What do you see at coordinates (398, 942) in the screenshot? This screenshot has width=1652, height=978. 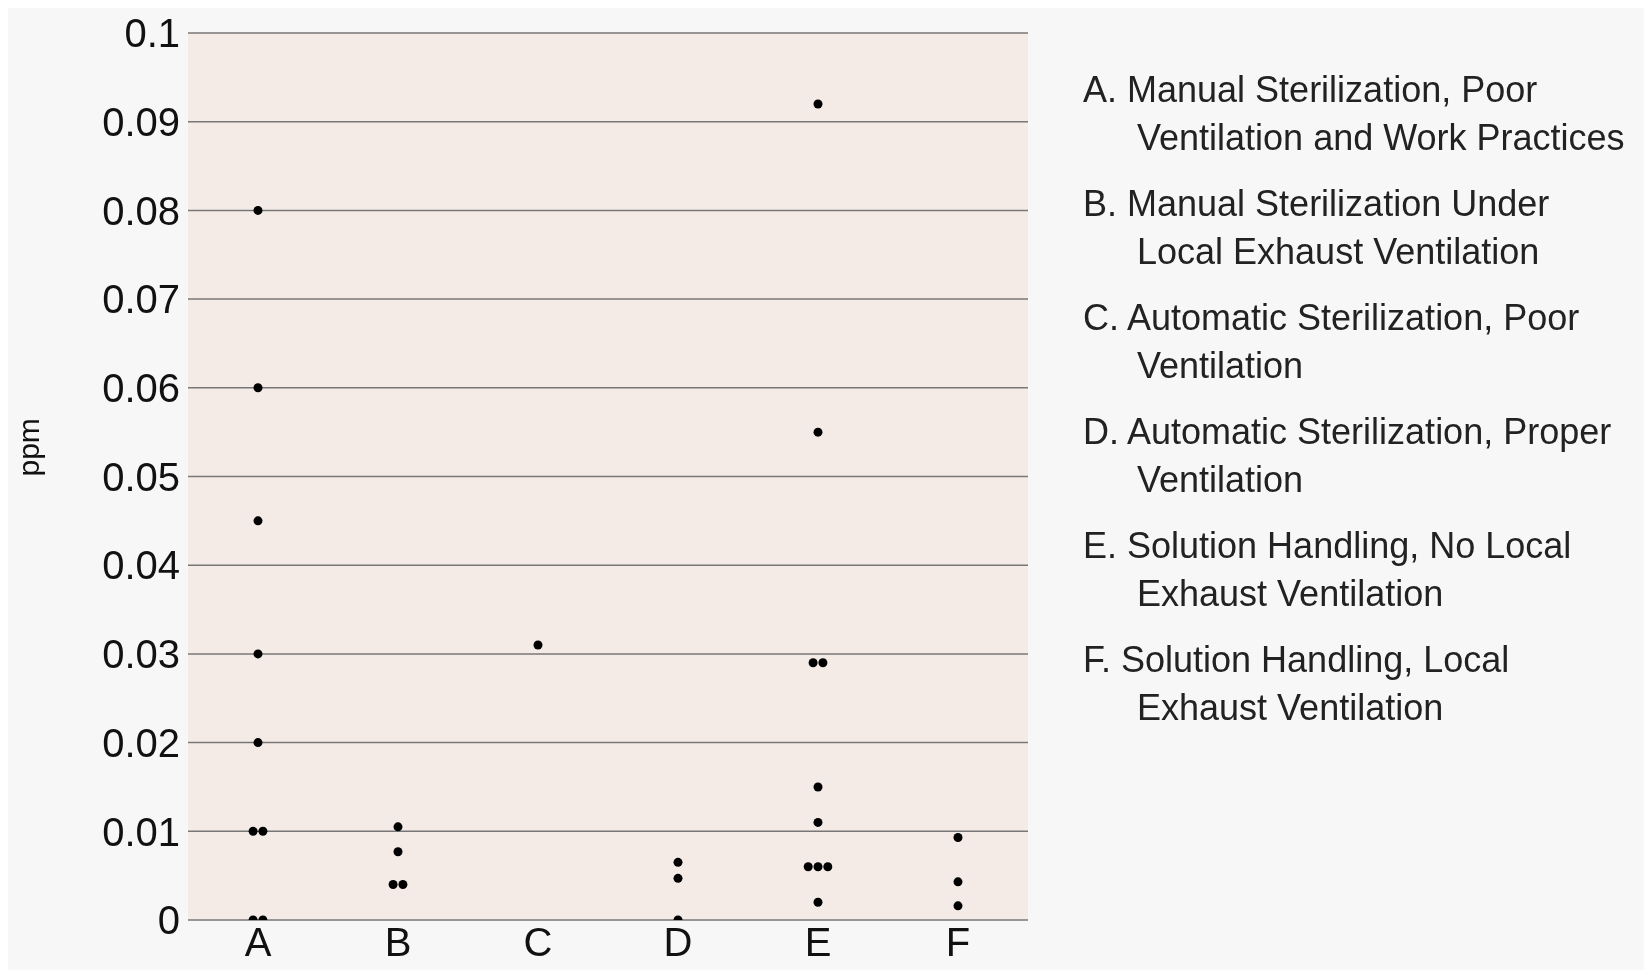 I see `x-tick-label: B` at bounding box center [398, 942].